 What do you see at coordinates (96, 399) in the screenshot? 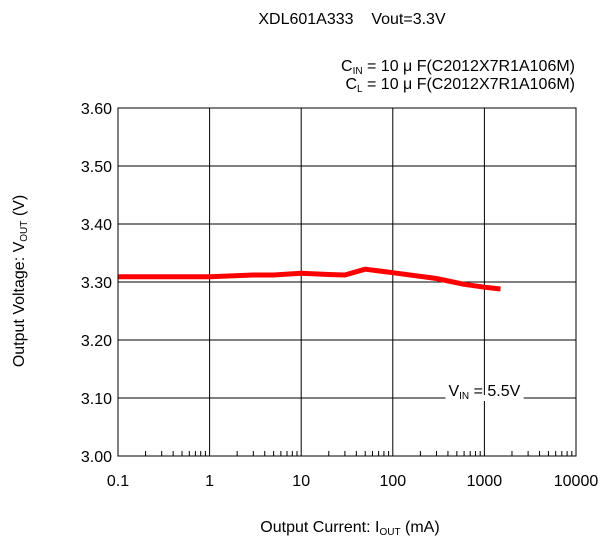
I see `y-tick-label: 3.10` at bounding box center [96, 399].